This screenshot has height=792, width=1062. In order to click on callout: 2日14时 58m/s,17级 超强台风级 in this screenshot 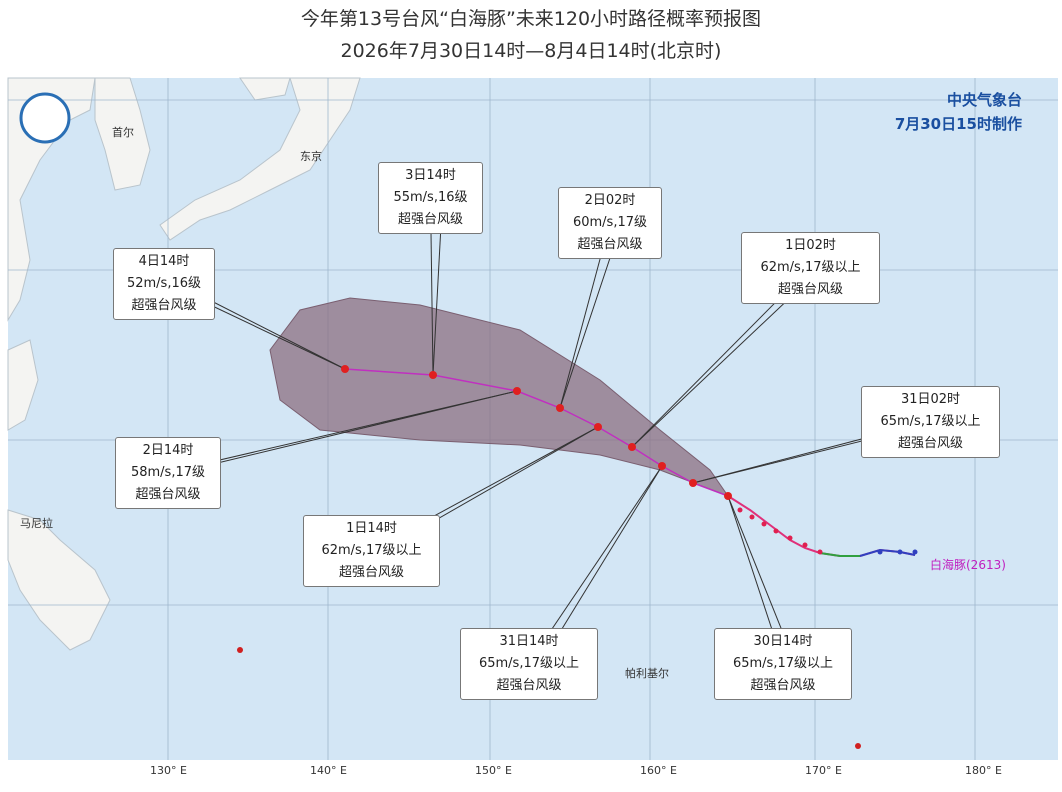, I will do `click(168, 473)`.